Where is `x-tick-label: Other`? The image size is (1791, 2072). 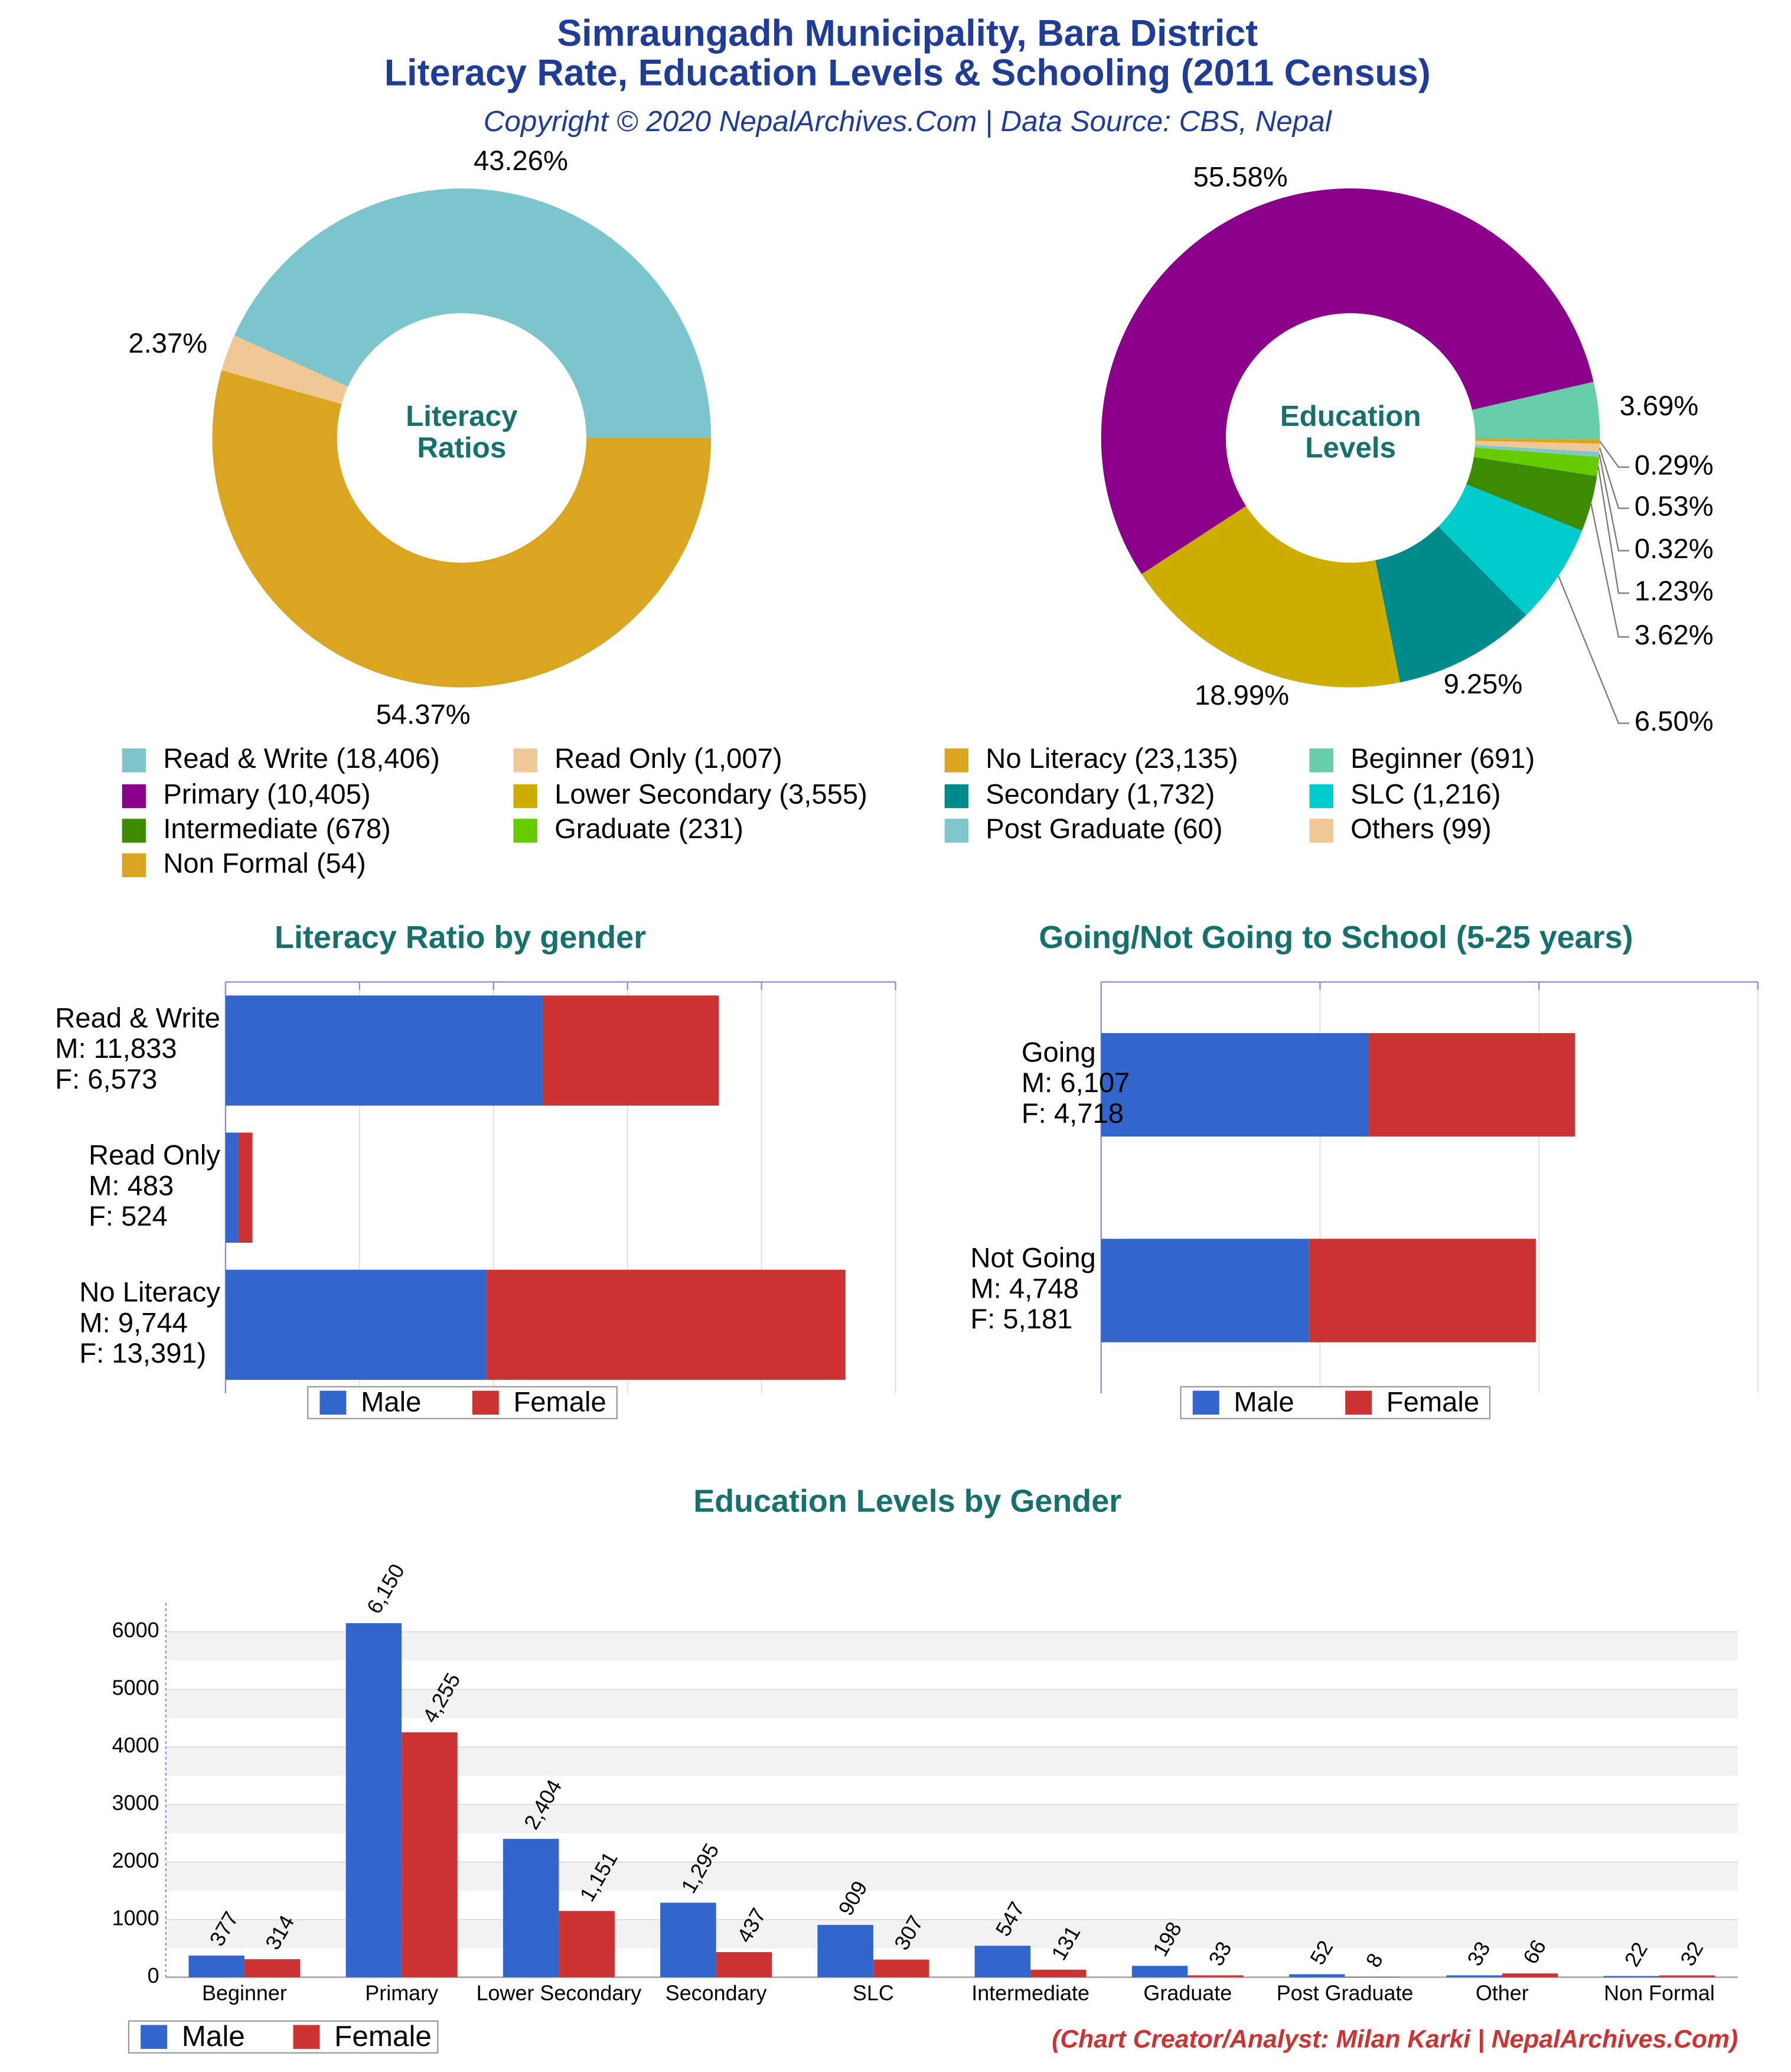 x-tick-label: Other is located at coordinates (1502, 1992).